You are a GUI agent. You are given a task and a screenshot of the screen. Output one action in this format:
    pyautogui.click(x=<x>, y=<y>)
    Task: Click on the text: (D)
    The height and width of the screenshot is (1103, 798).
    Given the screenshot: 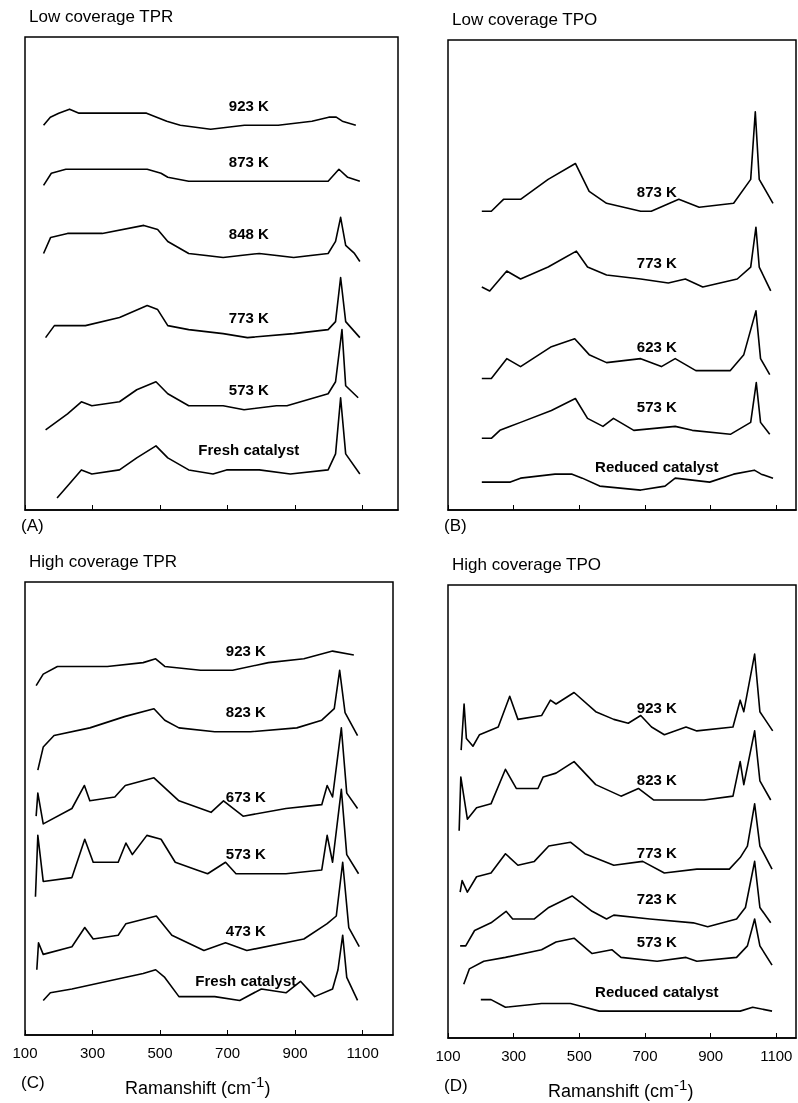 What is the action you would take?
    pyautogui.click(x=456, y=1086)
    